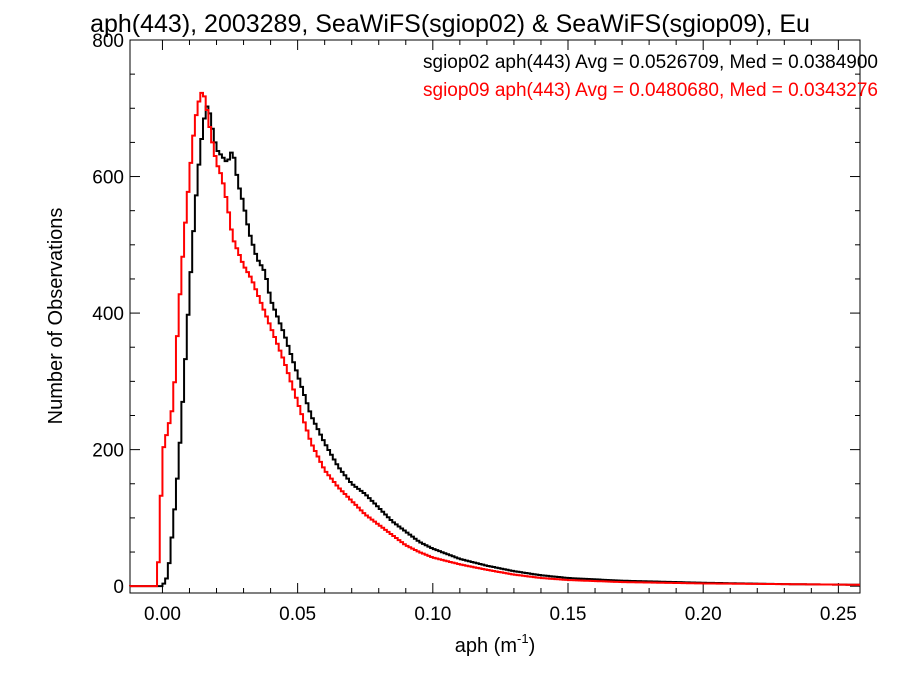 The width and height of the screenshot is (900, 675). I want to click on x-tick-label: 0.10, so click(432, 614).